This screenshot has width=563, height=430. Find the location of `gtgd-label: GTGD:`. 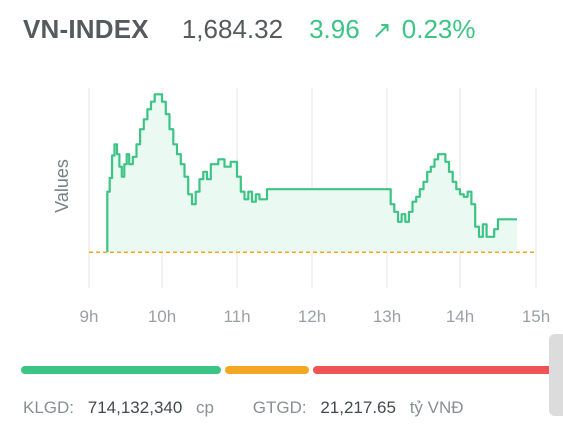

gtgd-label: GTGD: is located at coordinates (279, 407).